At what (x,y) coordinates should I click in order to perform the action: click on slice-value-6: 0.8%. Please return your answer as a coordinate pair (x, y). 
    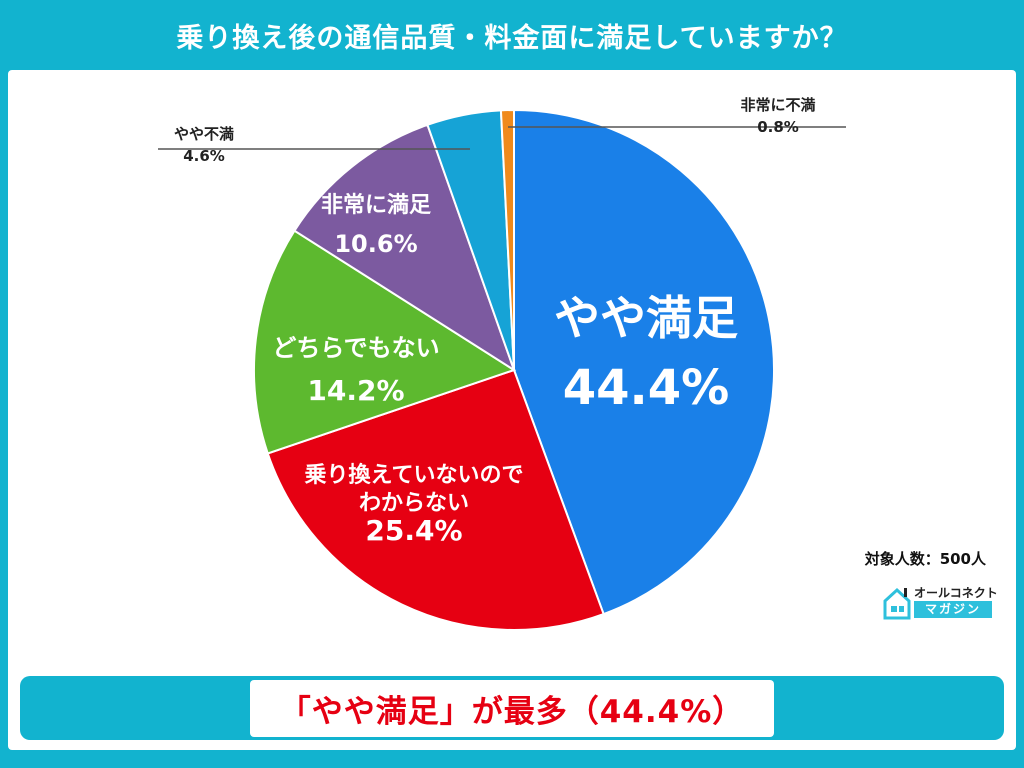
    Looking at the image, I should click on (778, 127).